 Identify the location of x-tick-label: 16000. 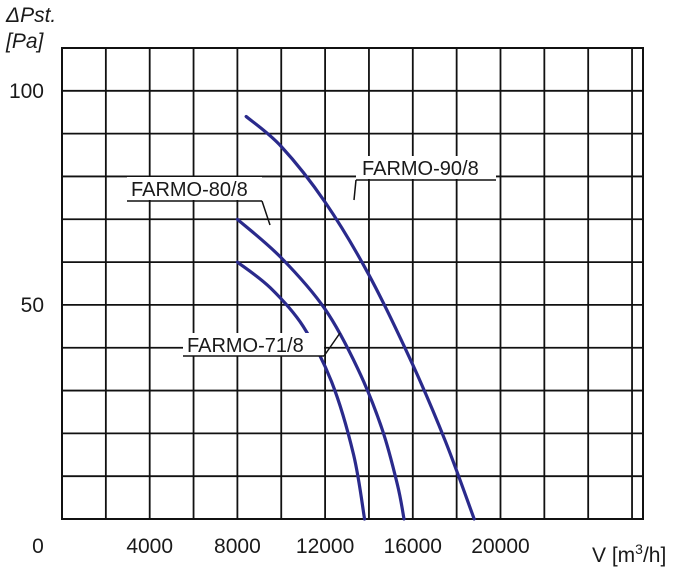
(413, 546).